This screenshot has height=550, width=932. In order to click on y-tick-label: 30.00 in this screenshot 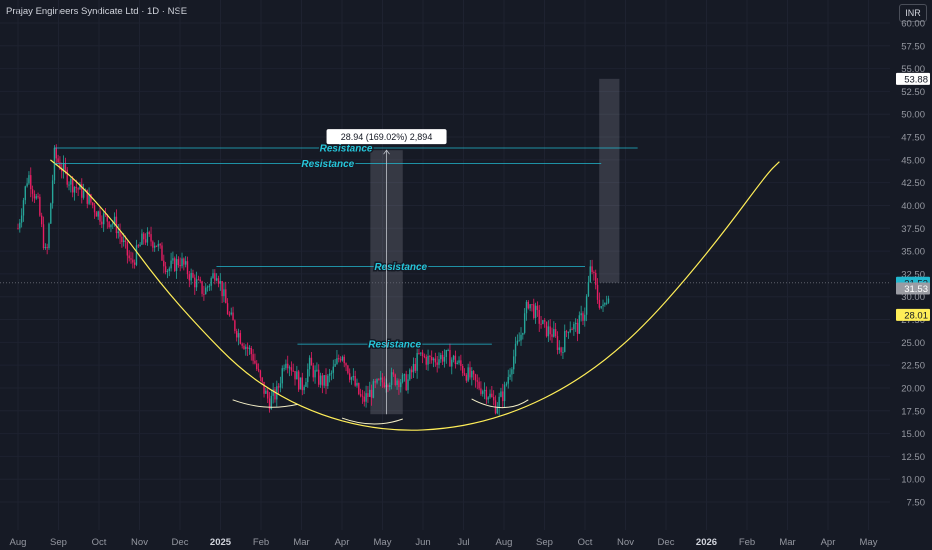, I will do `click(913, 297)`.